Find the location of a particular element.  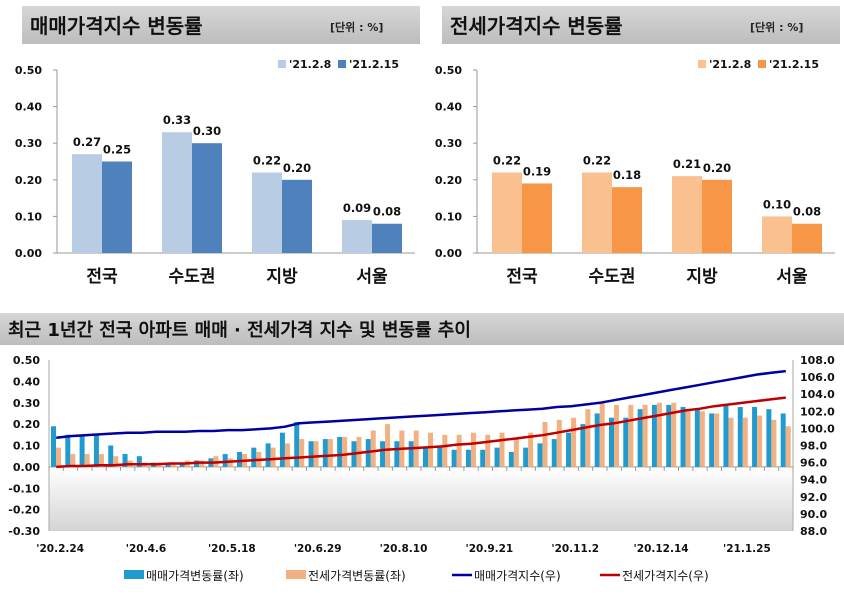

bar-week-32-jeonse is located at coordinates (516, 453).